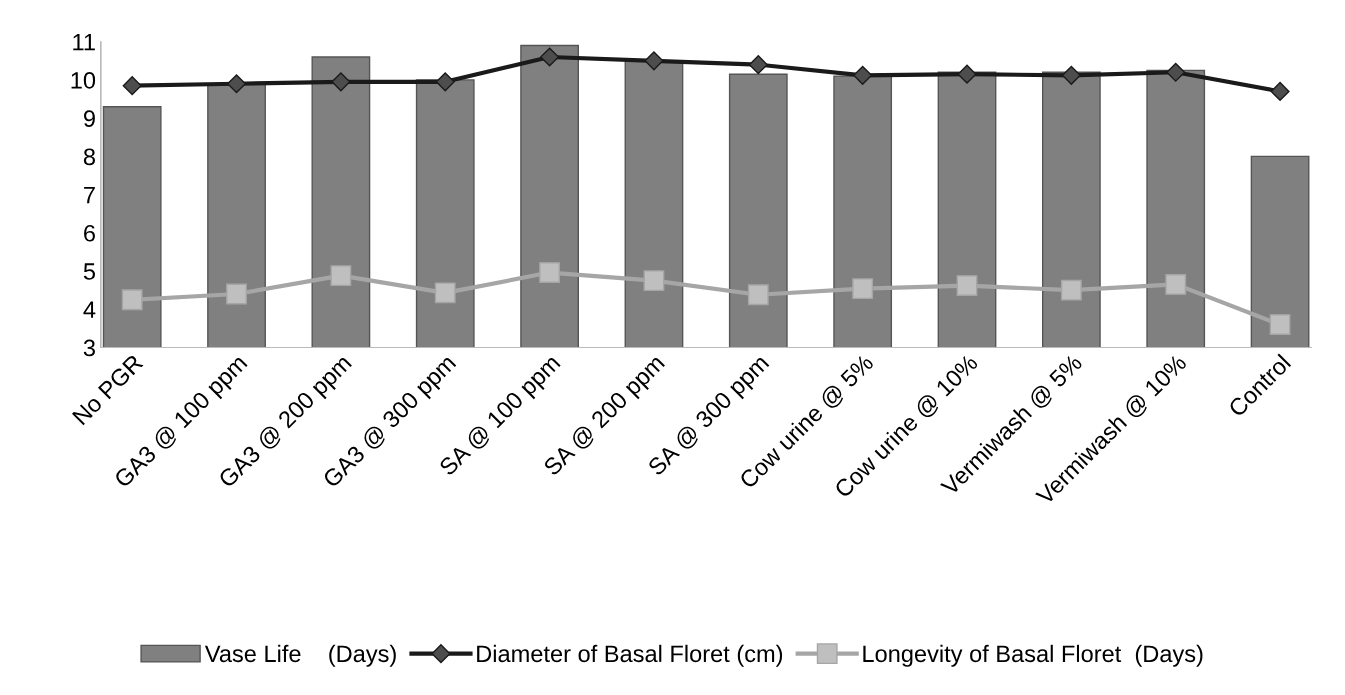 This screenshot has height=695, width=1345. I want to click on legend-label: Longevity of Basal Floret (Days), so click(1033, 655).